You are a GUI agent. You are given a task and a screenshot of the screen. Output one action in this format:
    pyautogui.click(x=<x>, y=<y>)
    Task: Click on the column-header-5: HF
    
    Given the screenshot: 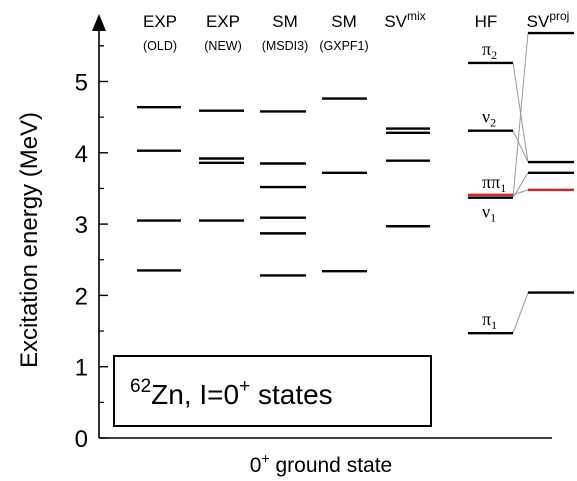 What is the action you would take?
    pyautogui.click(x=486, y=21)
    